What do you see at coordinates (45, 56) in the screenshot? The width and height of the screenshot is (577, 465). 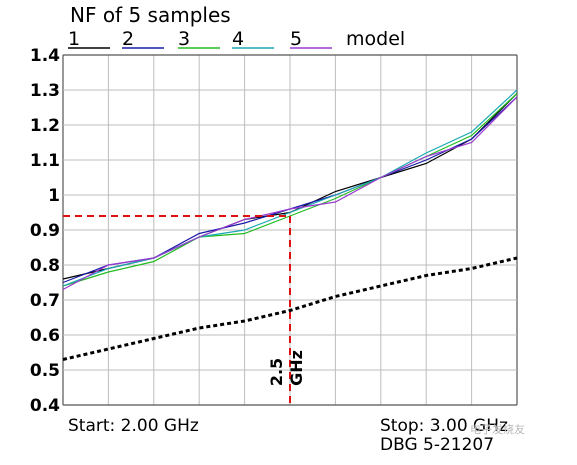 I see `y-tick-label: 1.4` at bounding box center [45, 56].